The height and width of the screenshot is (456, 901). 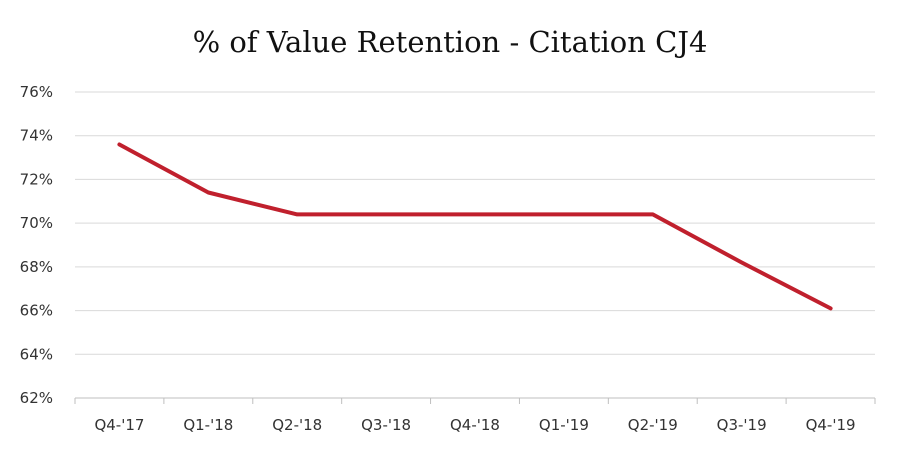 What do you see at coordinates (36, 179) in the screenshot?
I see `y-tick-label: 72%` at bounding box center [36, 179].